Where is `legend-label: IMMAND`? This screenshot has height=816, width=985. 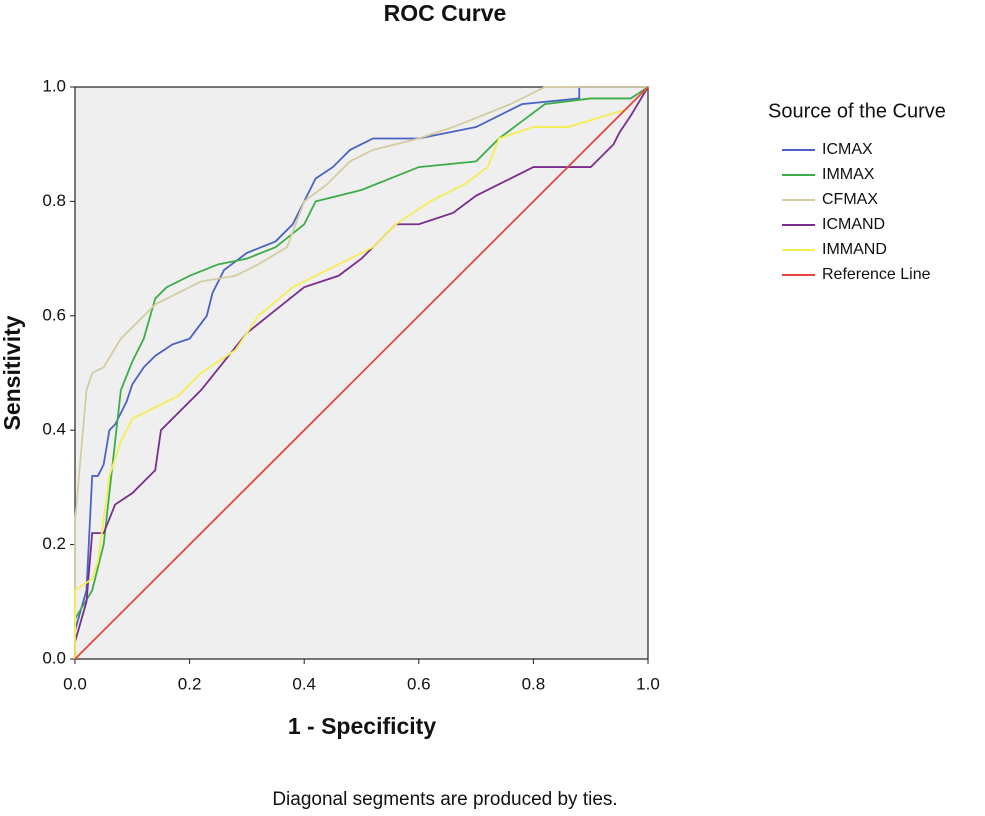 legend-label: IMMAND is located at coordinates (854, 249).